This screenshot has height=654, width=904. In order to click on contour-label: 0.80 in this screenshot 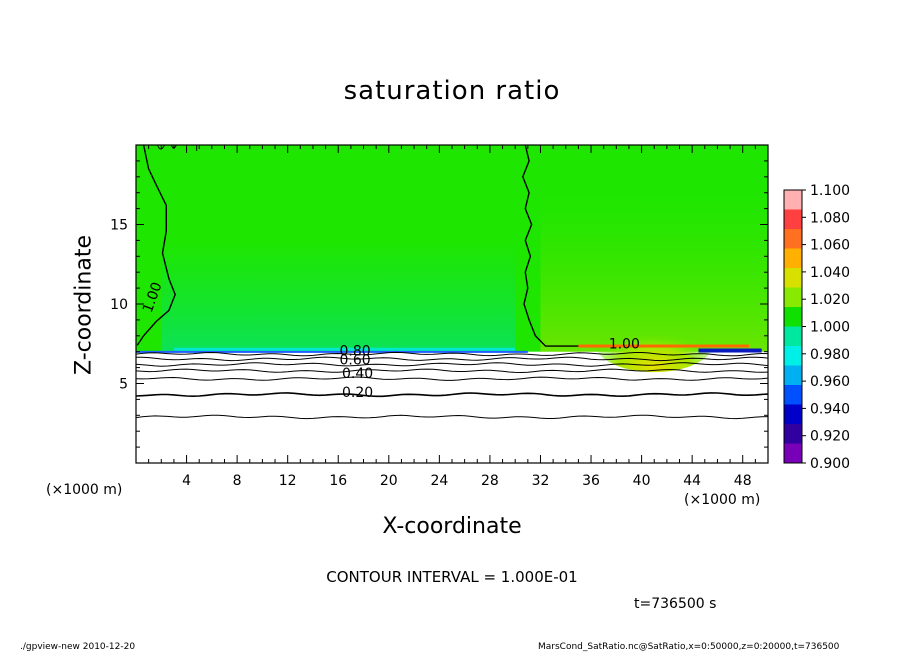, I will do `click(355, 352)`.